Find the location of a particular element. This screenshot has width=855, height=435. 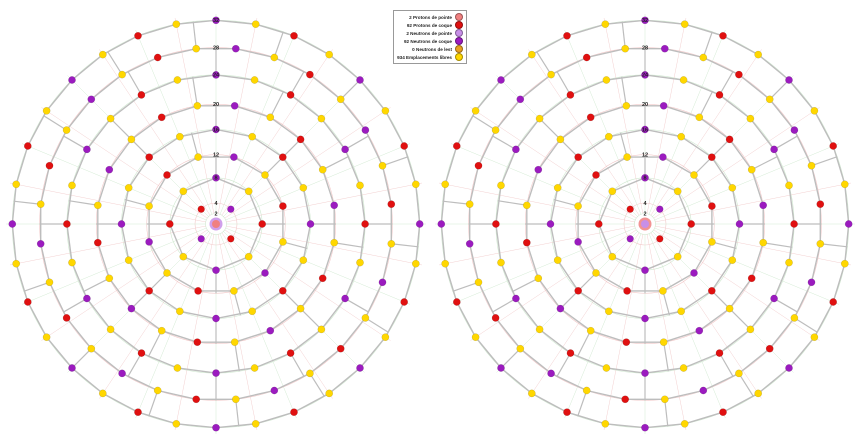

ring-label-2: 2 is located at coordinates (644, 214).